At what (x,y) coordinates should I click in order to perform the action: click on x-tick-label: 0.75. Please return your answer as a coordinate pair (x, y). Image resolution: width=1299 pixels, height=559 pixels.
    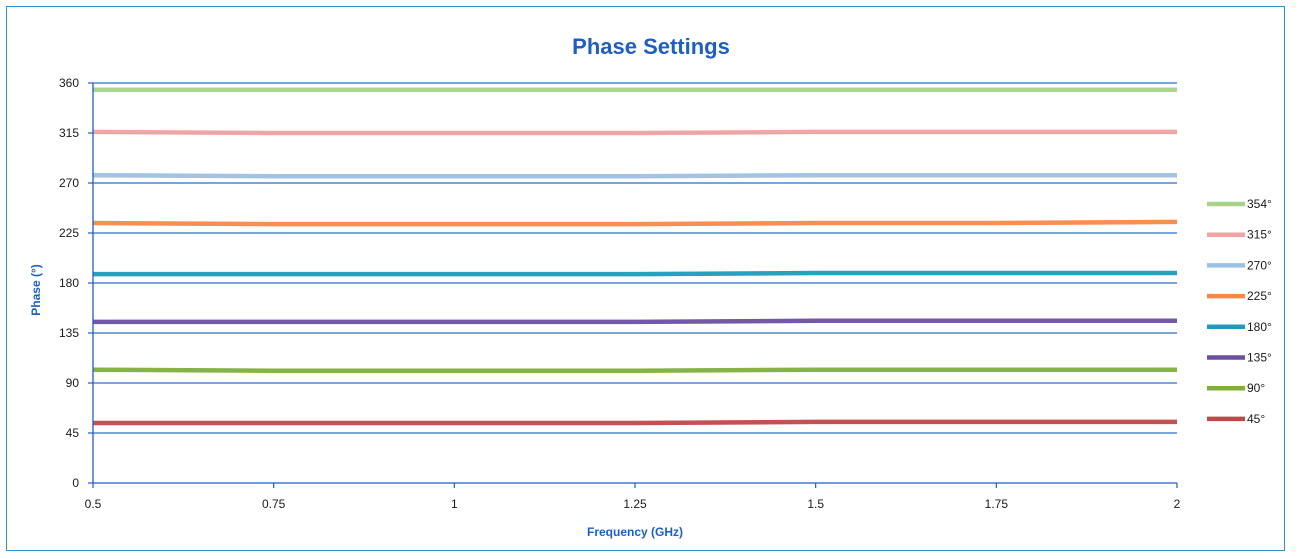
    Looking at the image, I should click on (274, 504).